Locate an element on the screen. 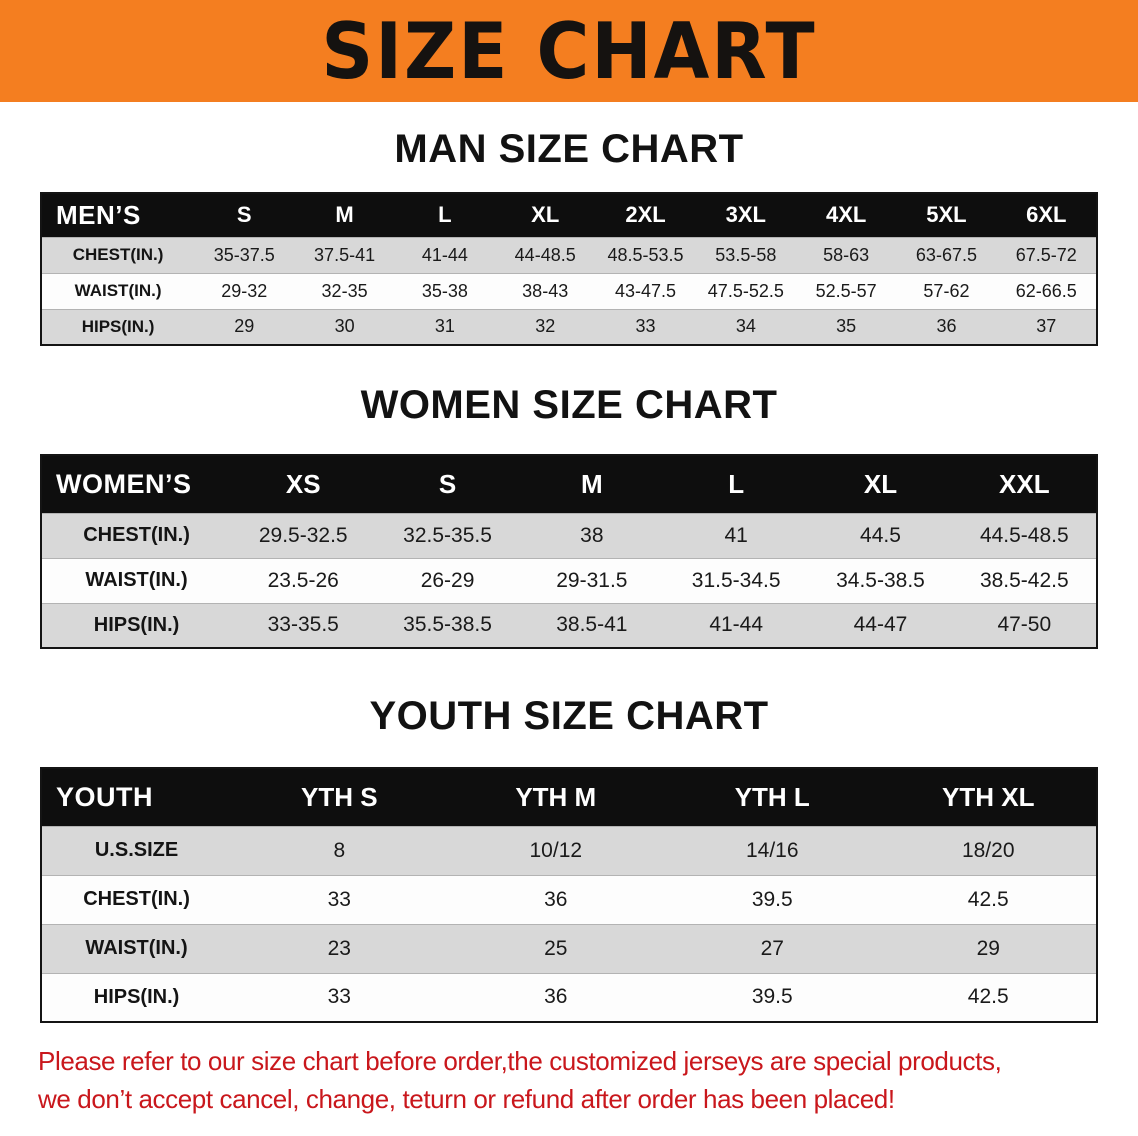 Image resolution: width=1138 pixels, height=1136 pixels. size-value-cell: 52.5-57 is located at coordinates (846, 290).